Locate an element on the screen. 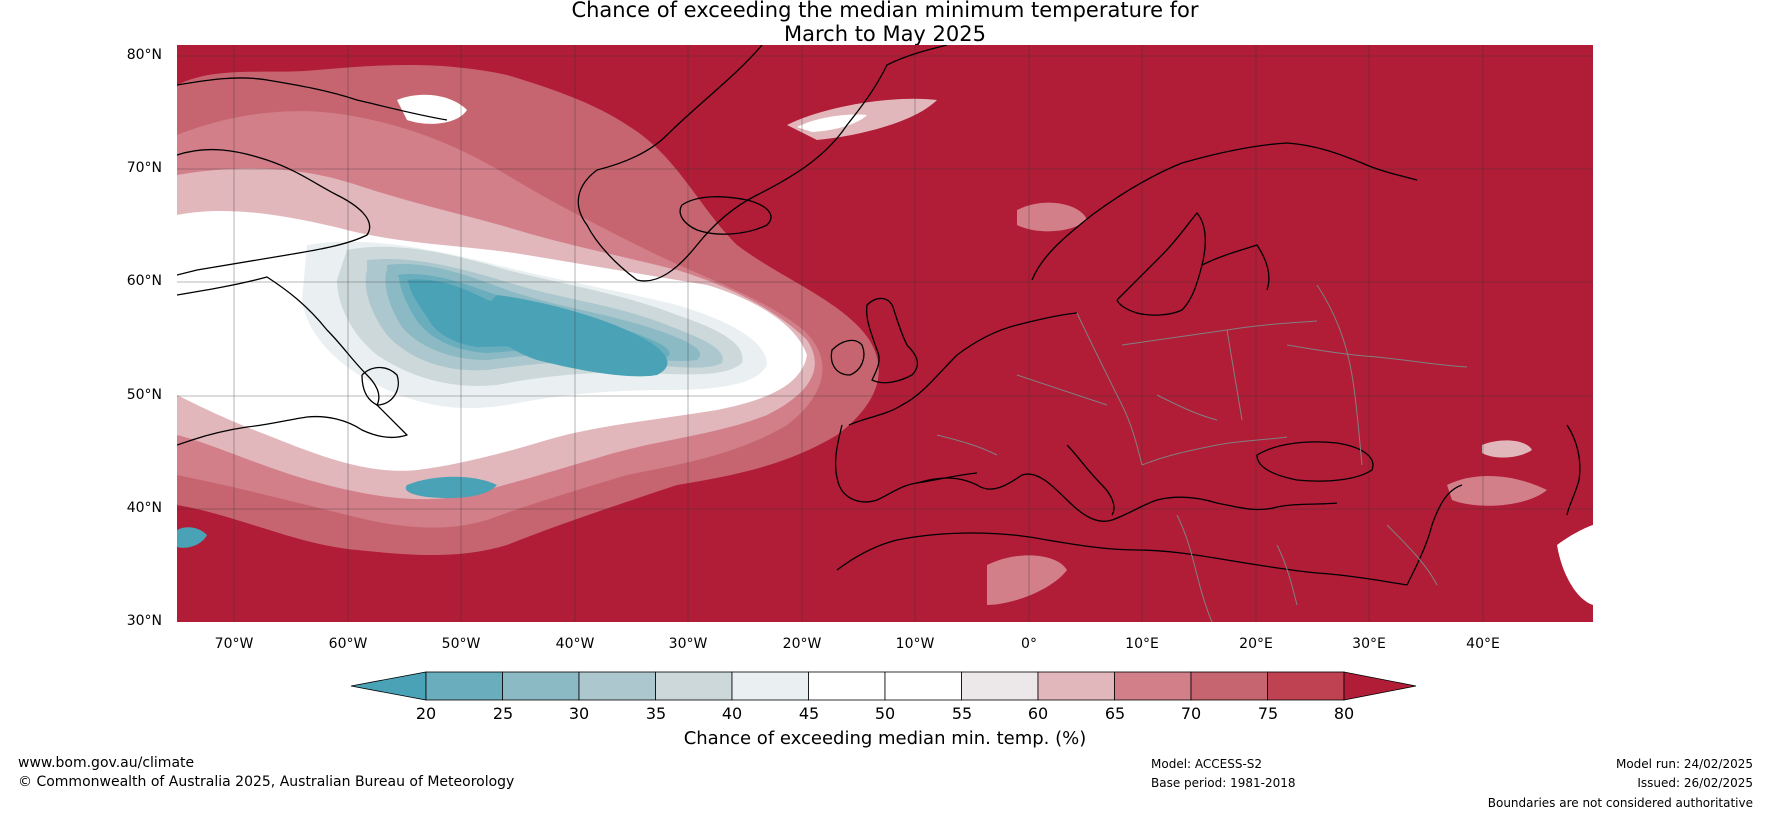  colorbar is located at coordinates (883, 686).